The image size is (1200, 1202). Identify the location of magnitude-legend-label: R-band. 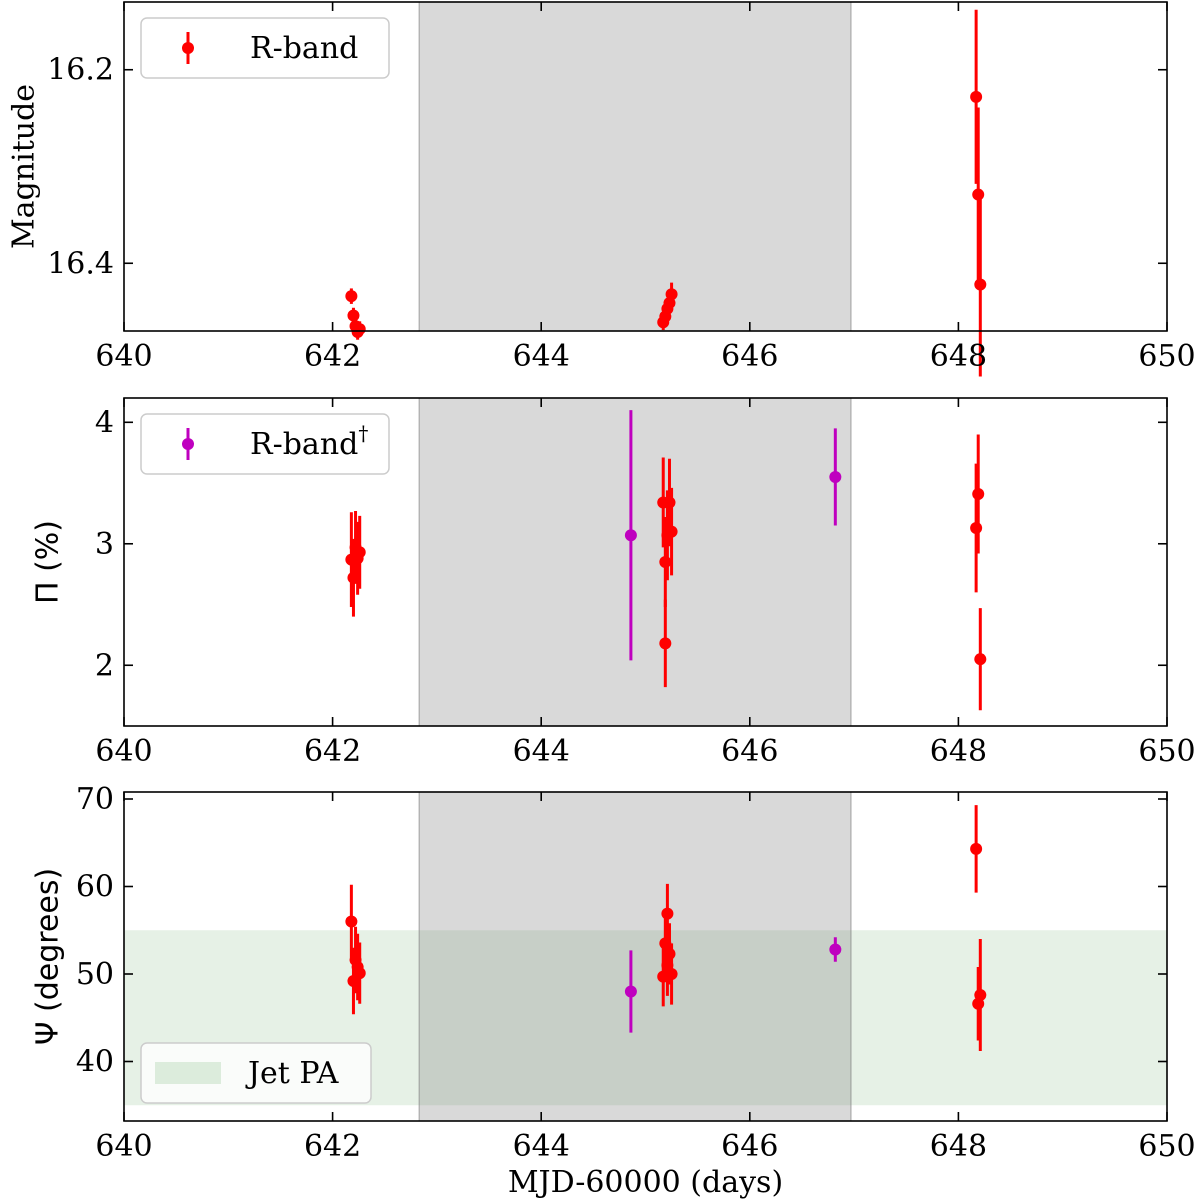
(304, 48).